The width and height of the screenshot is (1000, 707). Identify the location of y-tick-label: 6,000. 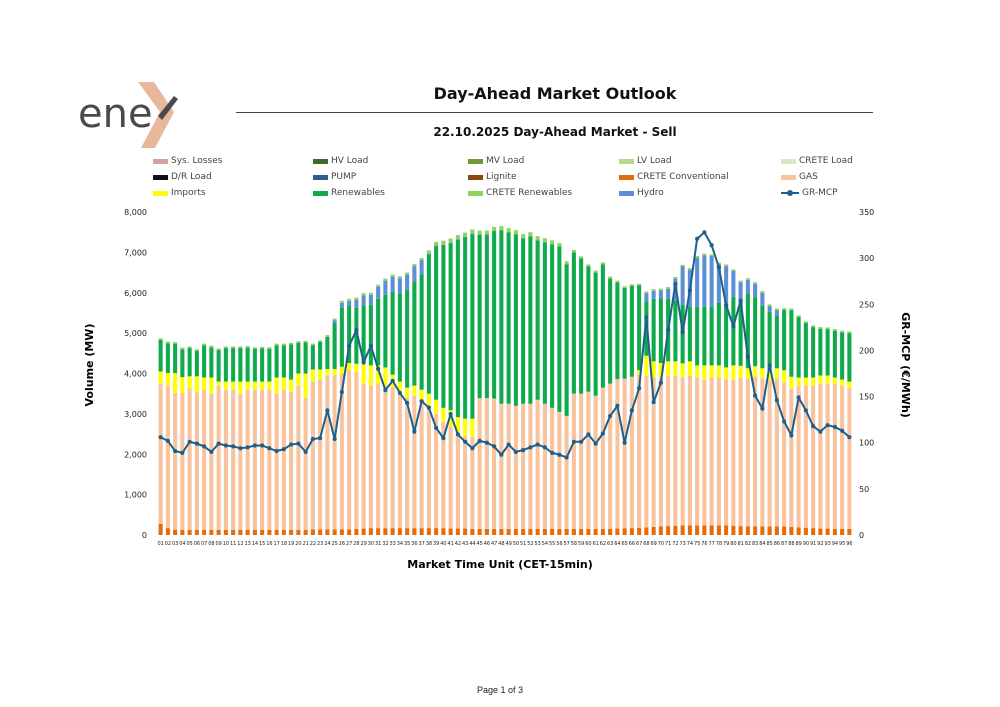
(135, 293).